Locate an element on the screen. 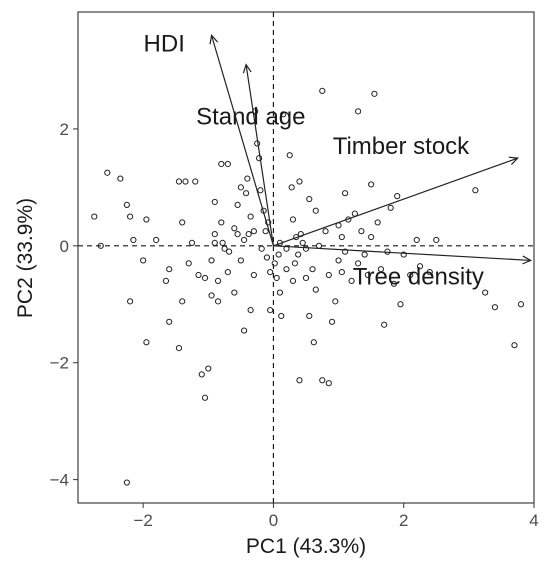  loading-label-hdi: HDI is located at coordinates (164, 43).